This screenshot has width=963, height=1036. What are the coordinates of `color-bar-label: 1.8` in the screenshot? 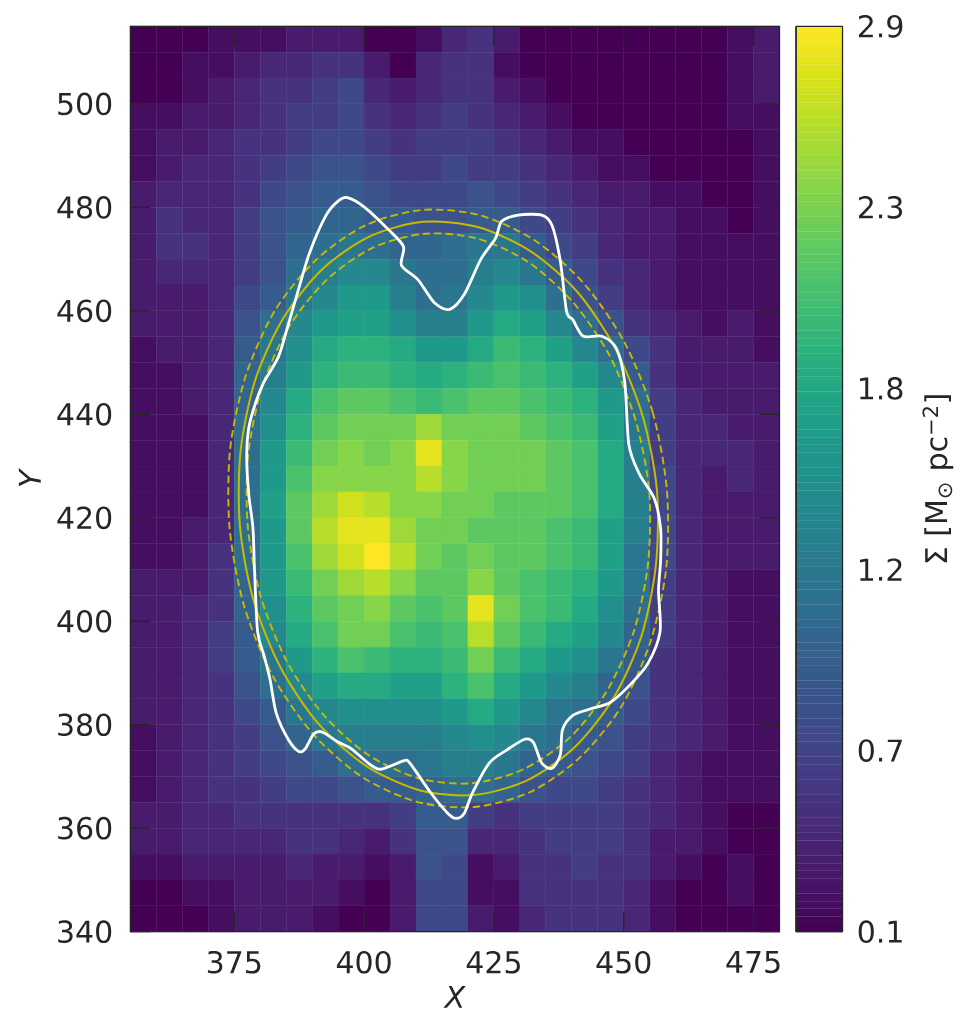 It's located at (881, 388).